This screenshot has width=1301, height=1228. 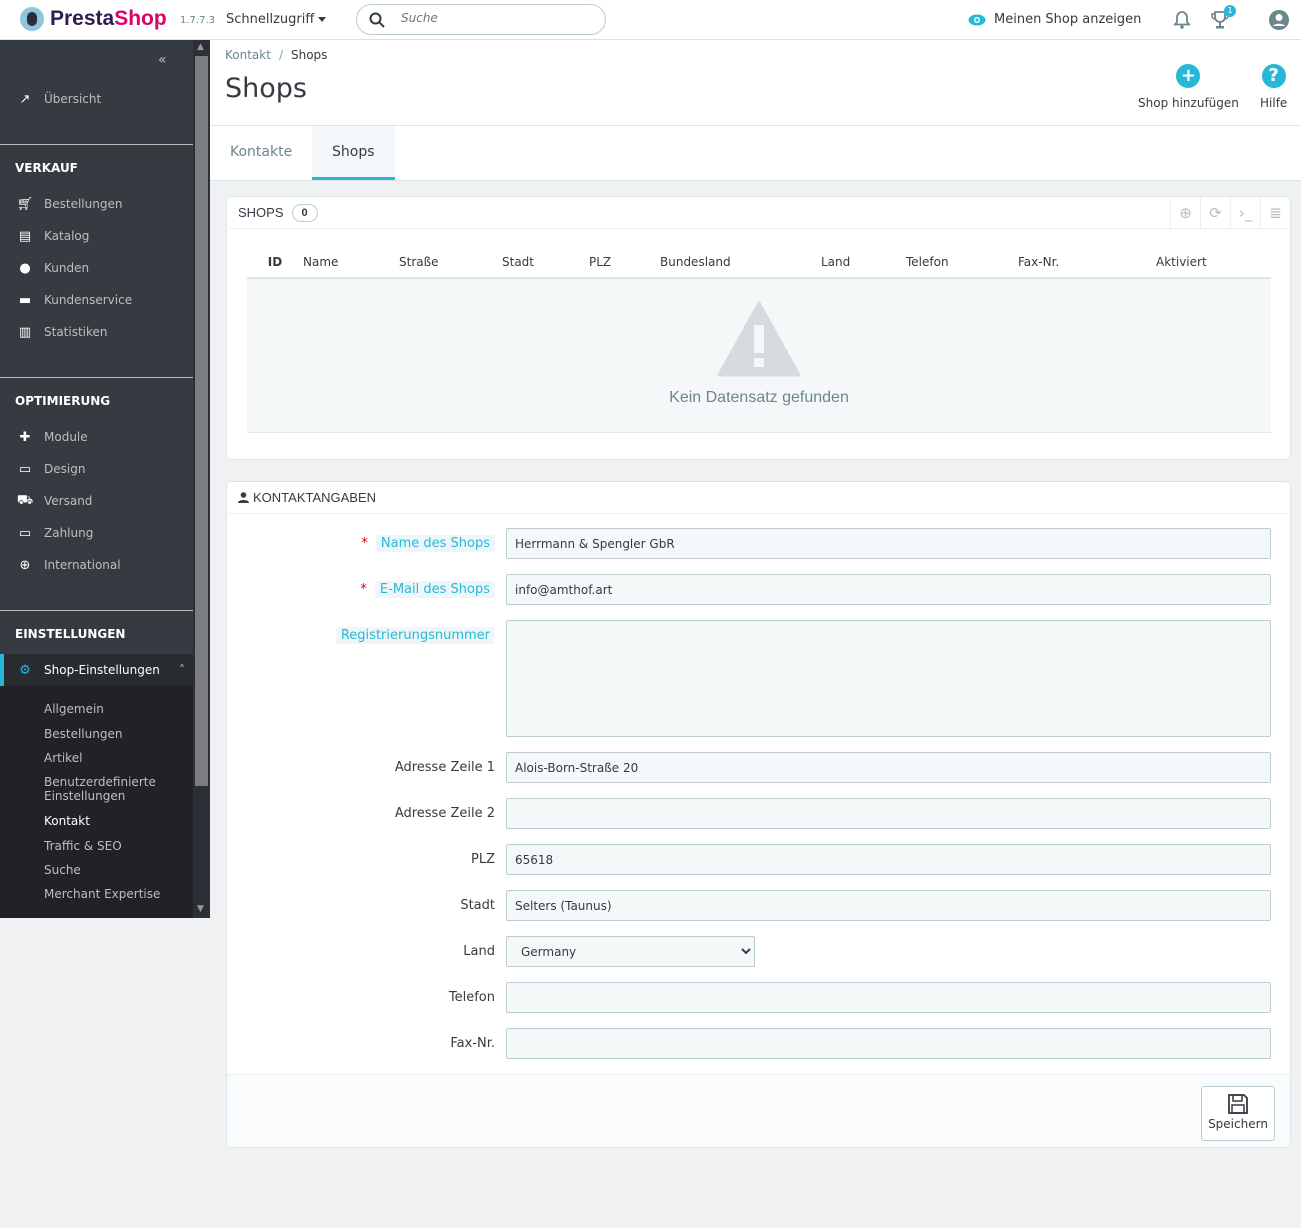 What do you see at coordinates (67, 821) in the screenshot?
I see `subnav-contact: Kontakt` at bounding box center [67, 821].